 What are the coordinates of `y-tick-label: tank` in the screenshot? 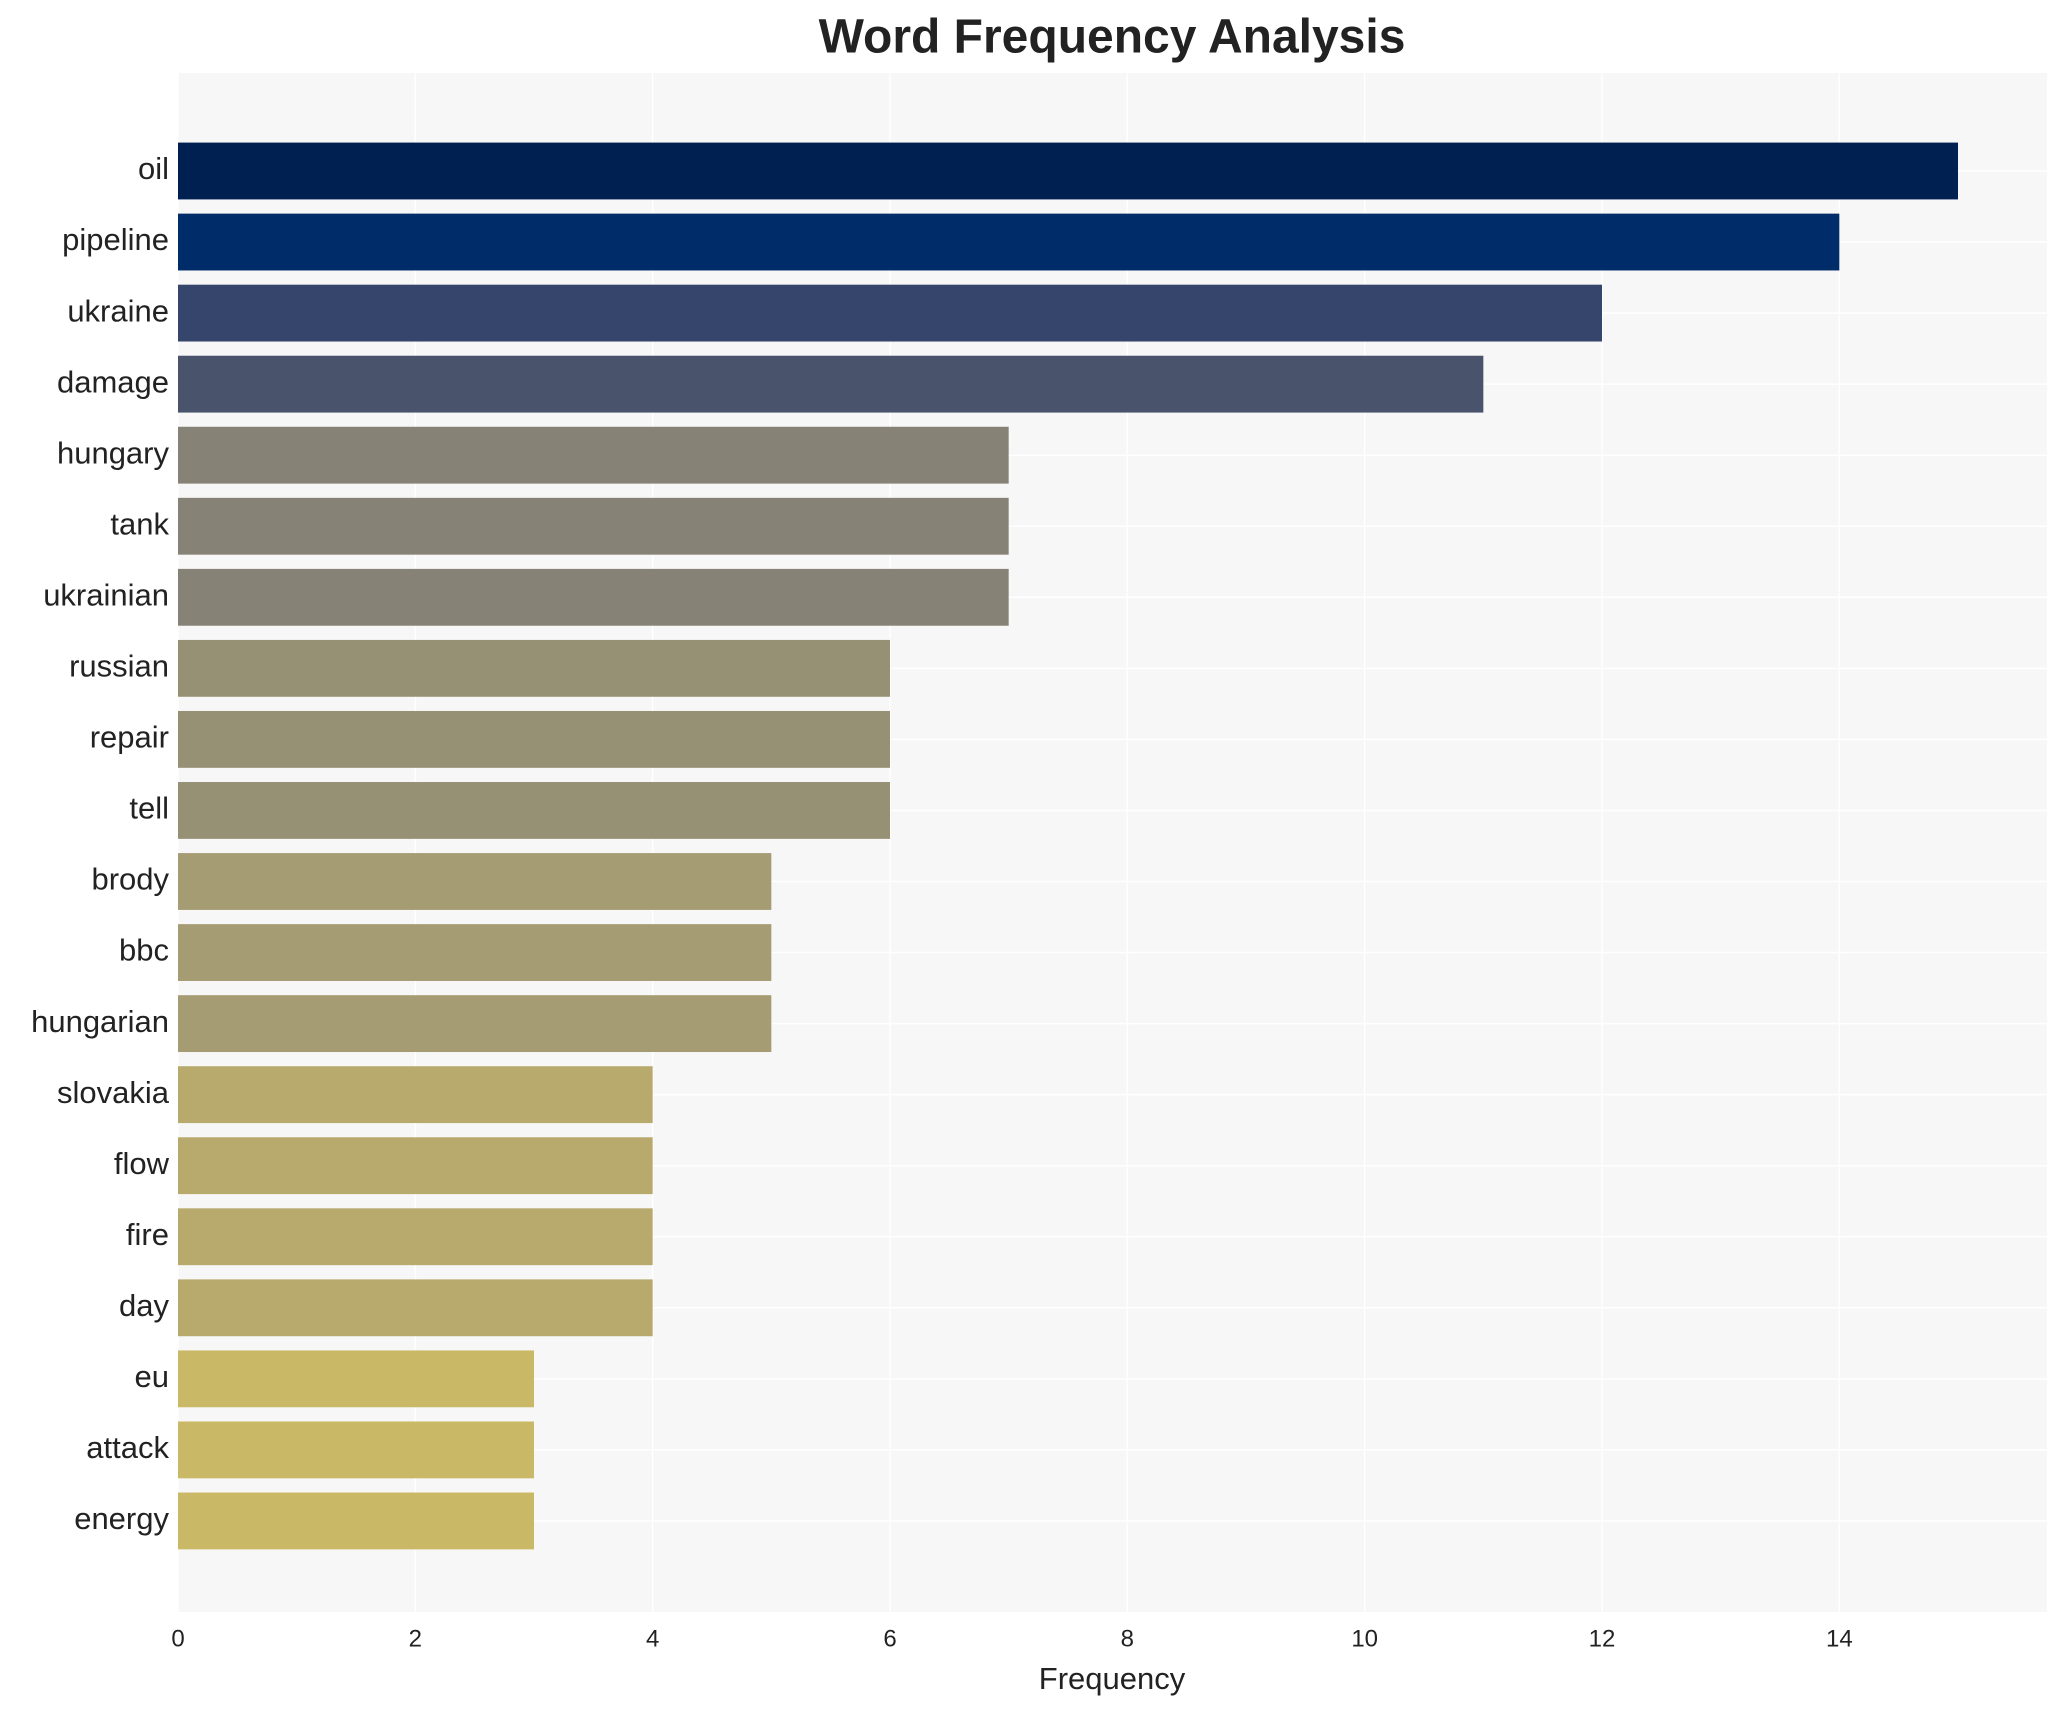 It's located at (139, 523).